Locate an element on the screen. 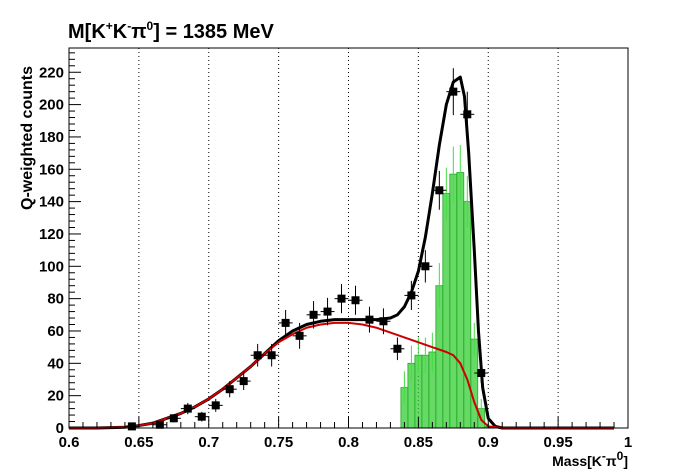  y-axis-title: Q-weighted counts is located at coordinates (27, 138).